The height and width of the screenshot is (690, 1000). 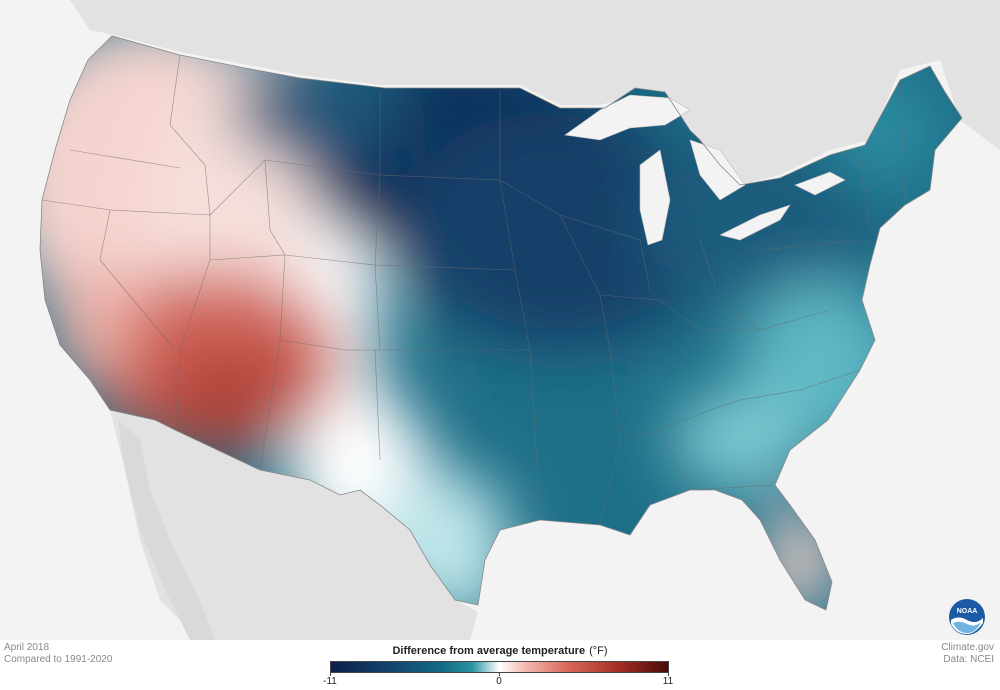 I want to click on lake-erie, so click(x=755, y=222).